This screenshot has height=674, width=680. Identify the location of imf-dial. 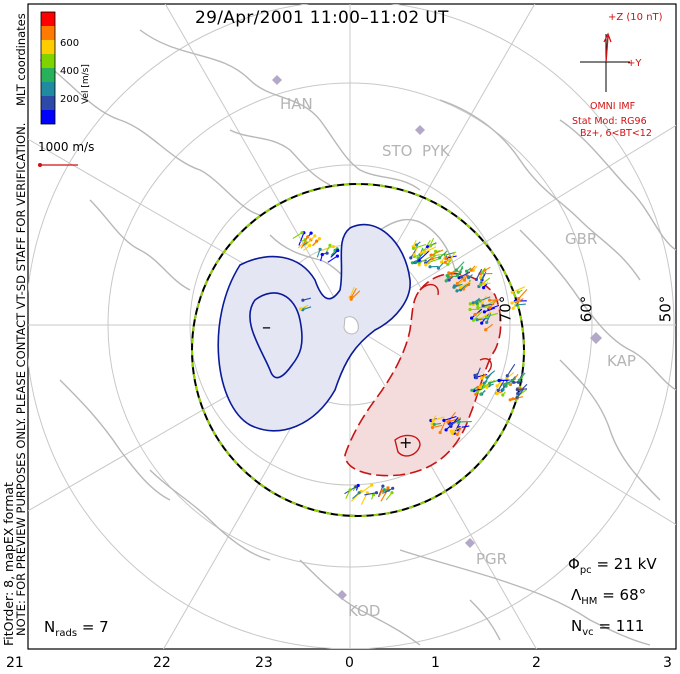
(605, 62).